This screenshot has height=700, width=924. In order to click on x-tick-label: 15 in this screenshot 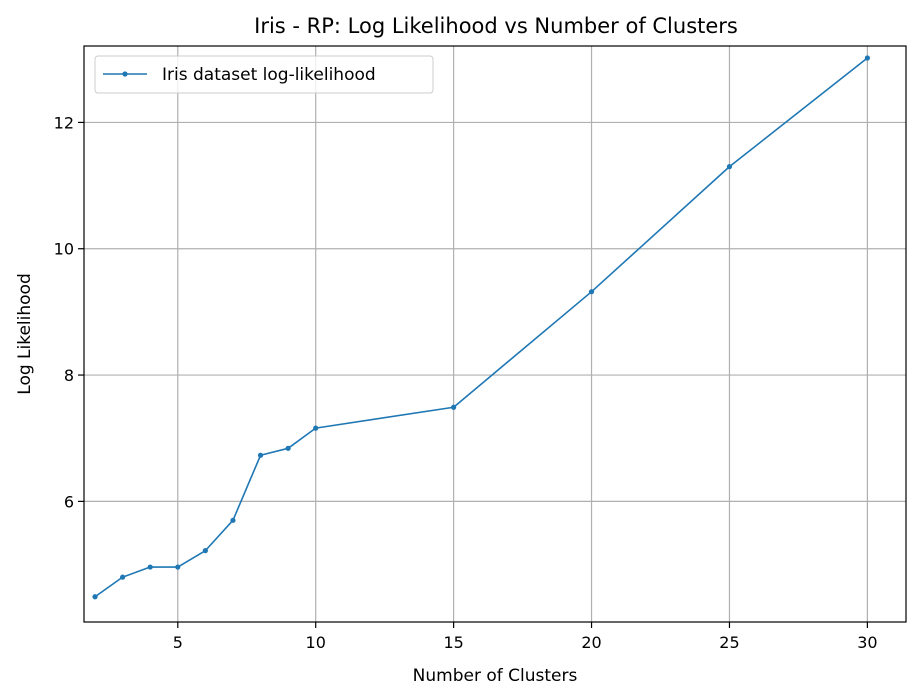, I will do `click(453, 642)`.